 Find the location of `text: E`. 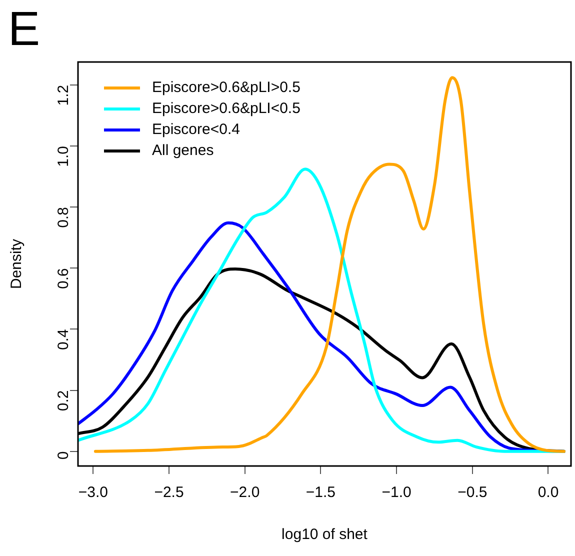

text: E is located at coordinates (24, 29).